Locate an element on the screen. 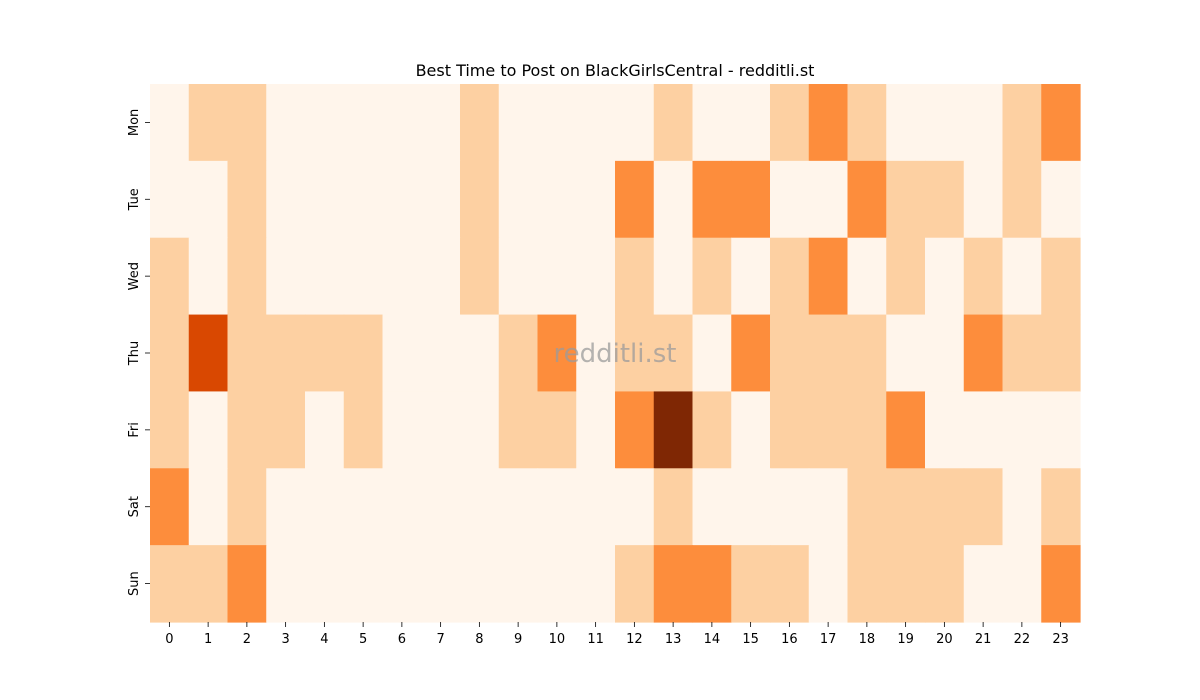 The width and height of the screenshot is (1200, 700). x-tick-label-23: 23 is located at coordinates (1060, 639).